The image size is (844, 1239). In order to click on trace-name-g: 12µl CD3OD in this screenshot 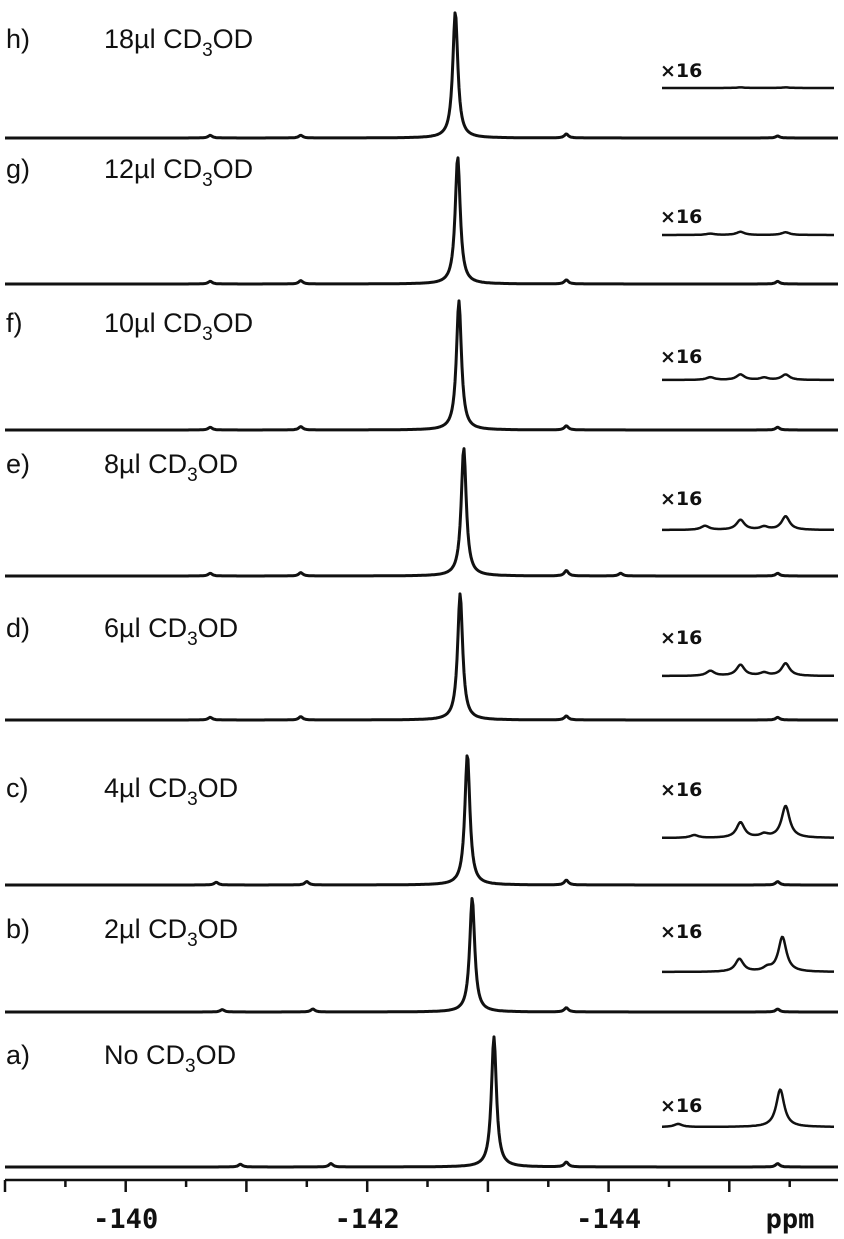, I will do `click(178, 172)`.